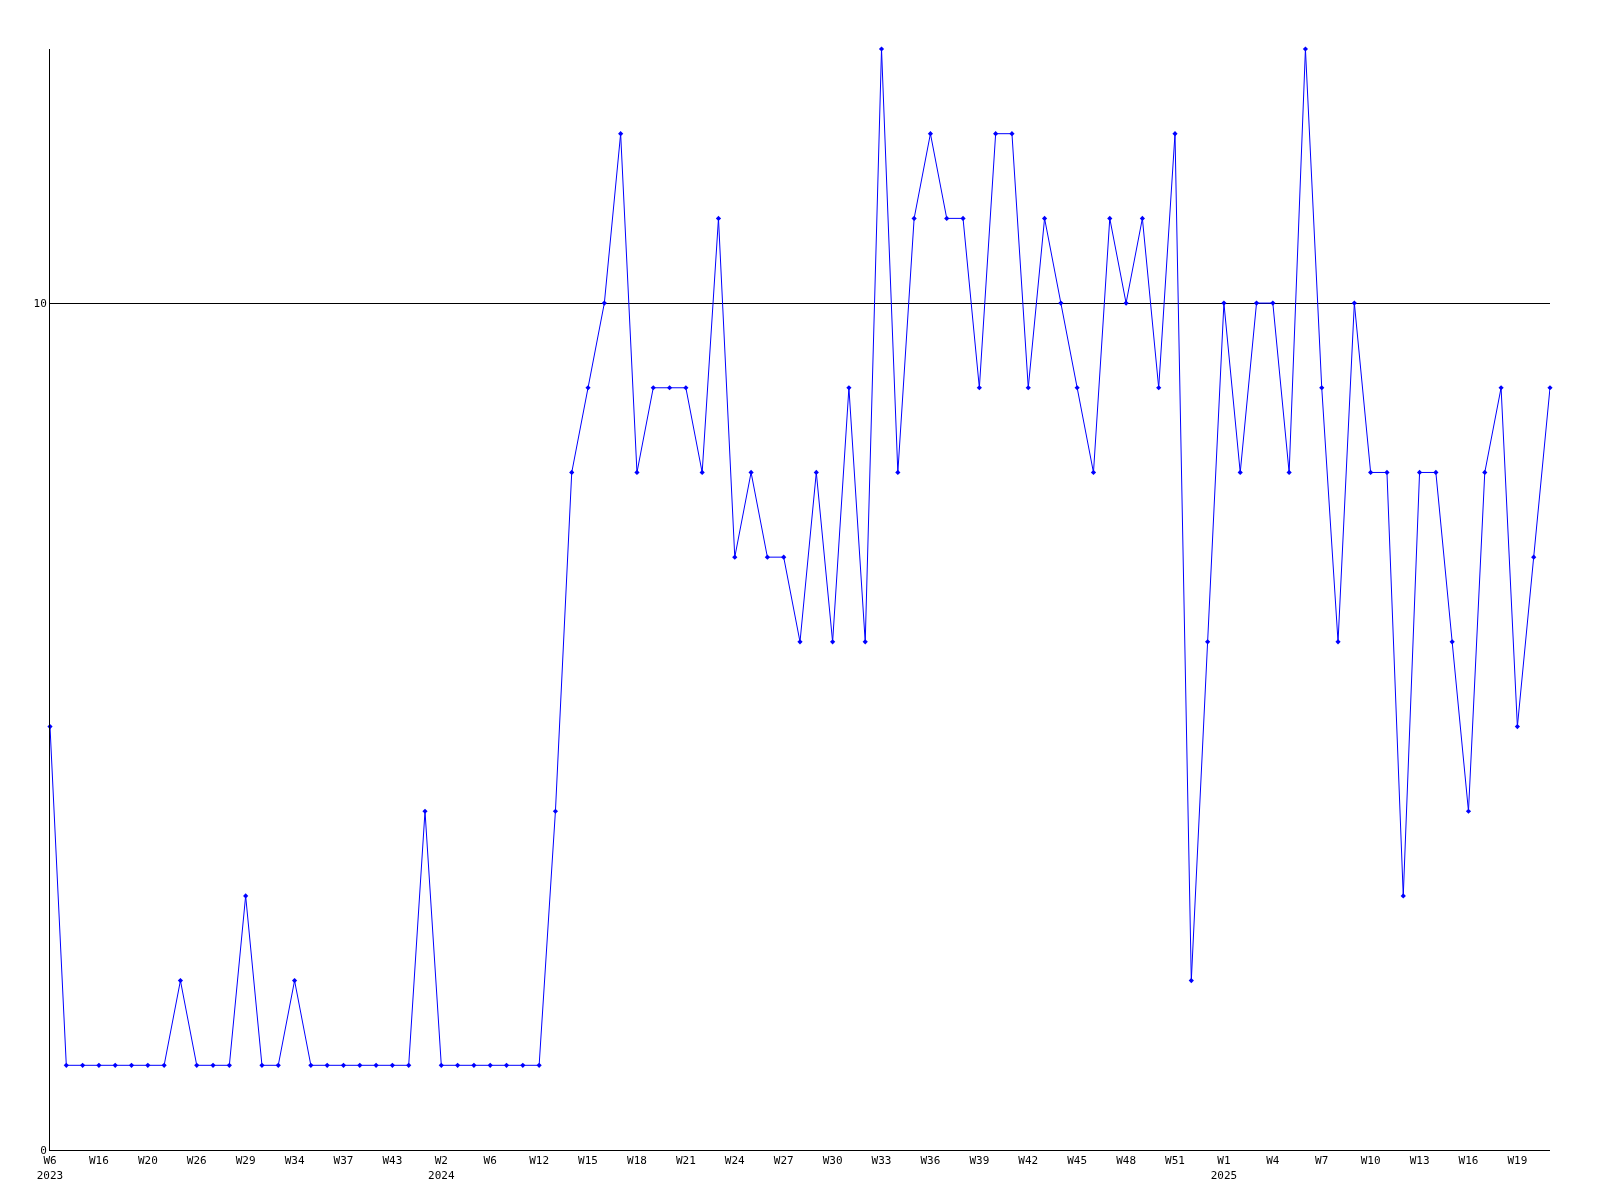  Describe the element at coordinates (490, 1161) in the screenshot. I see `x-tick-label: W6` at that location.